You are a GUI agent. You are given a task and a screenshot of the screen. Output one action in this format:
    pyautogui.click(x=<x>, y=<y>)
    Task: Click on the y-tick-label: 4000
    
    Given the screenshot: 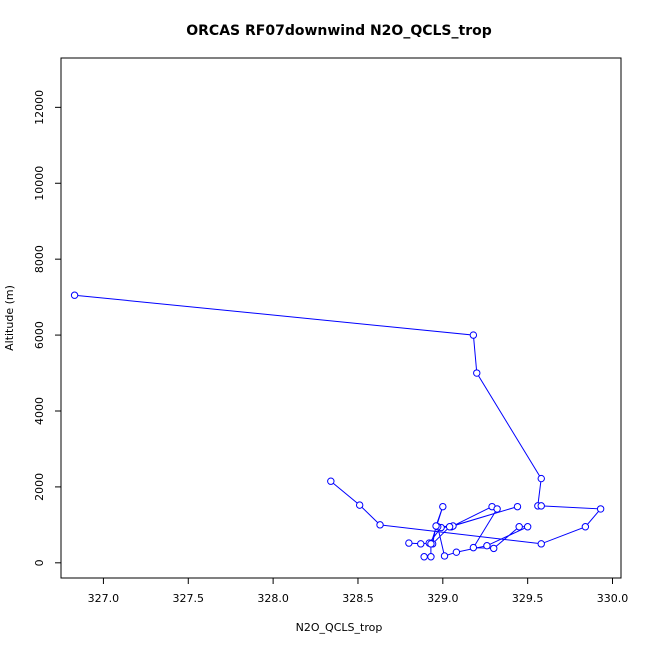 What is the action you would take?
    pyautogui.click(x=39, y=411)
    